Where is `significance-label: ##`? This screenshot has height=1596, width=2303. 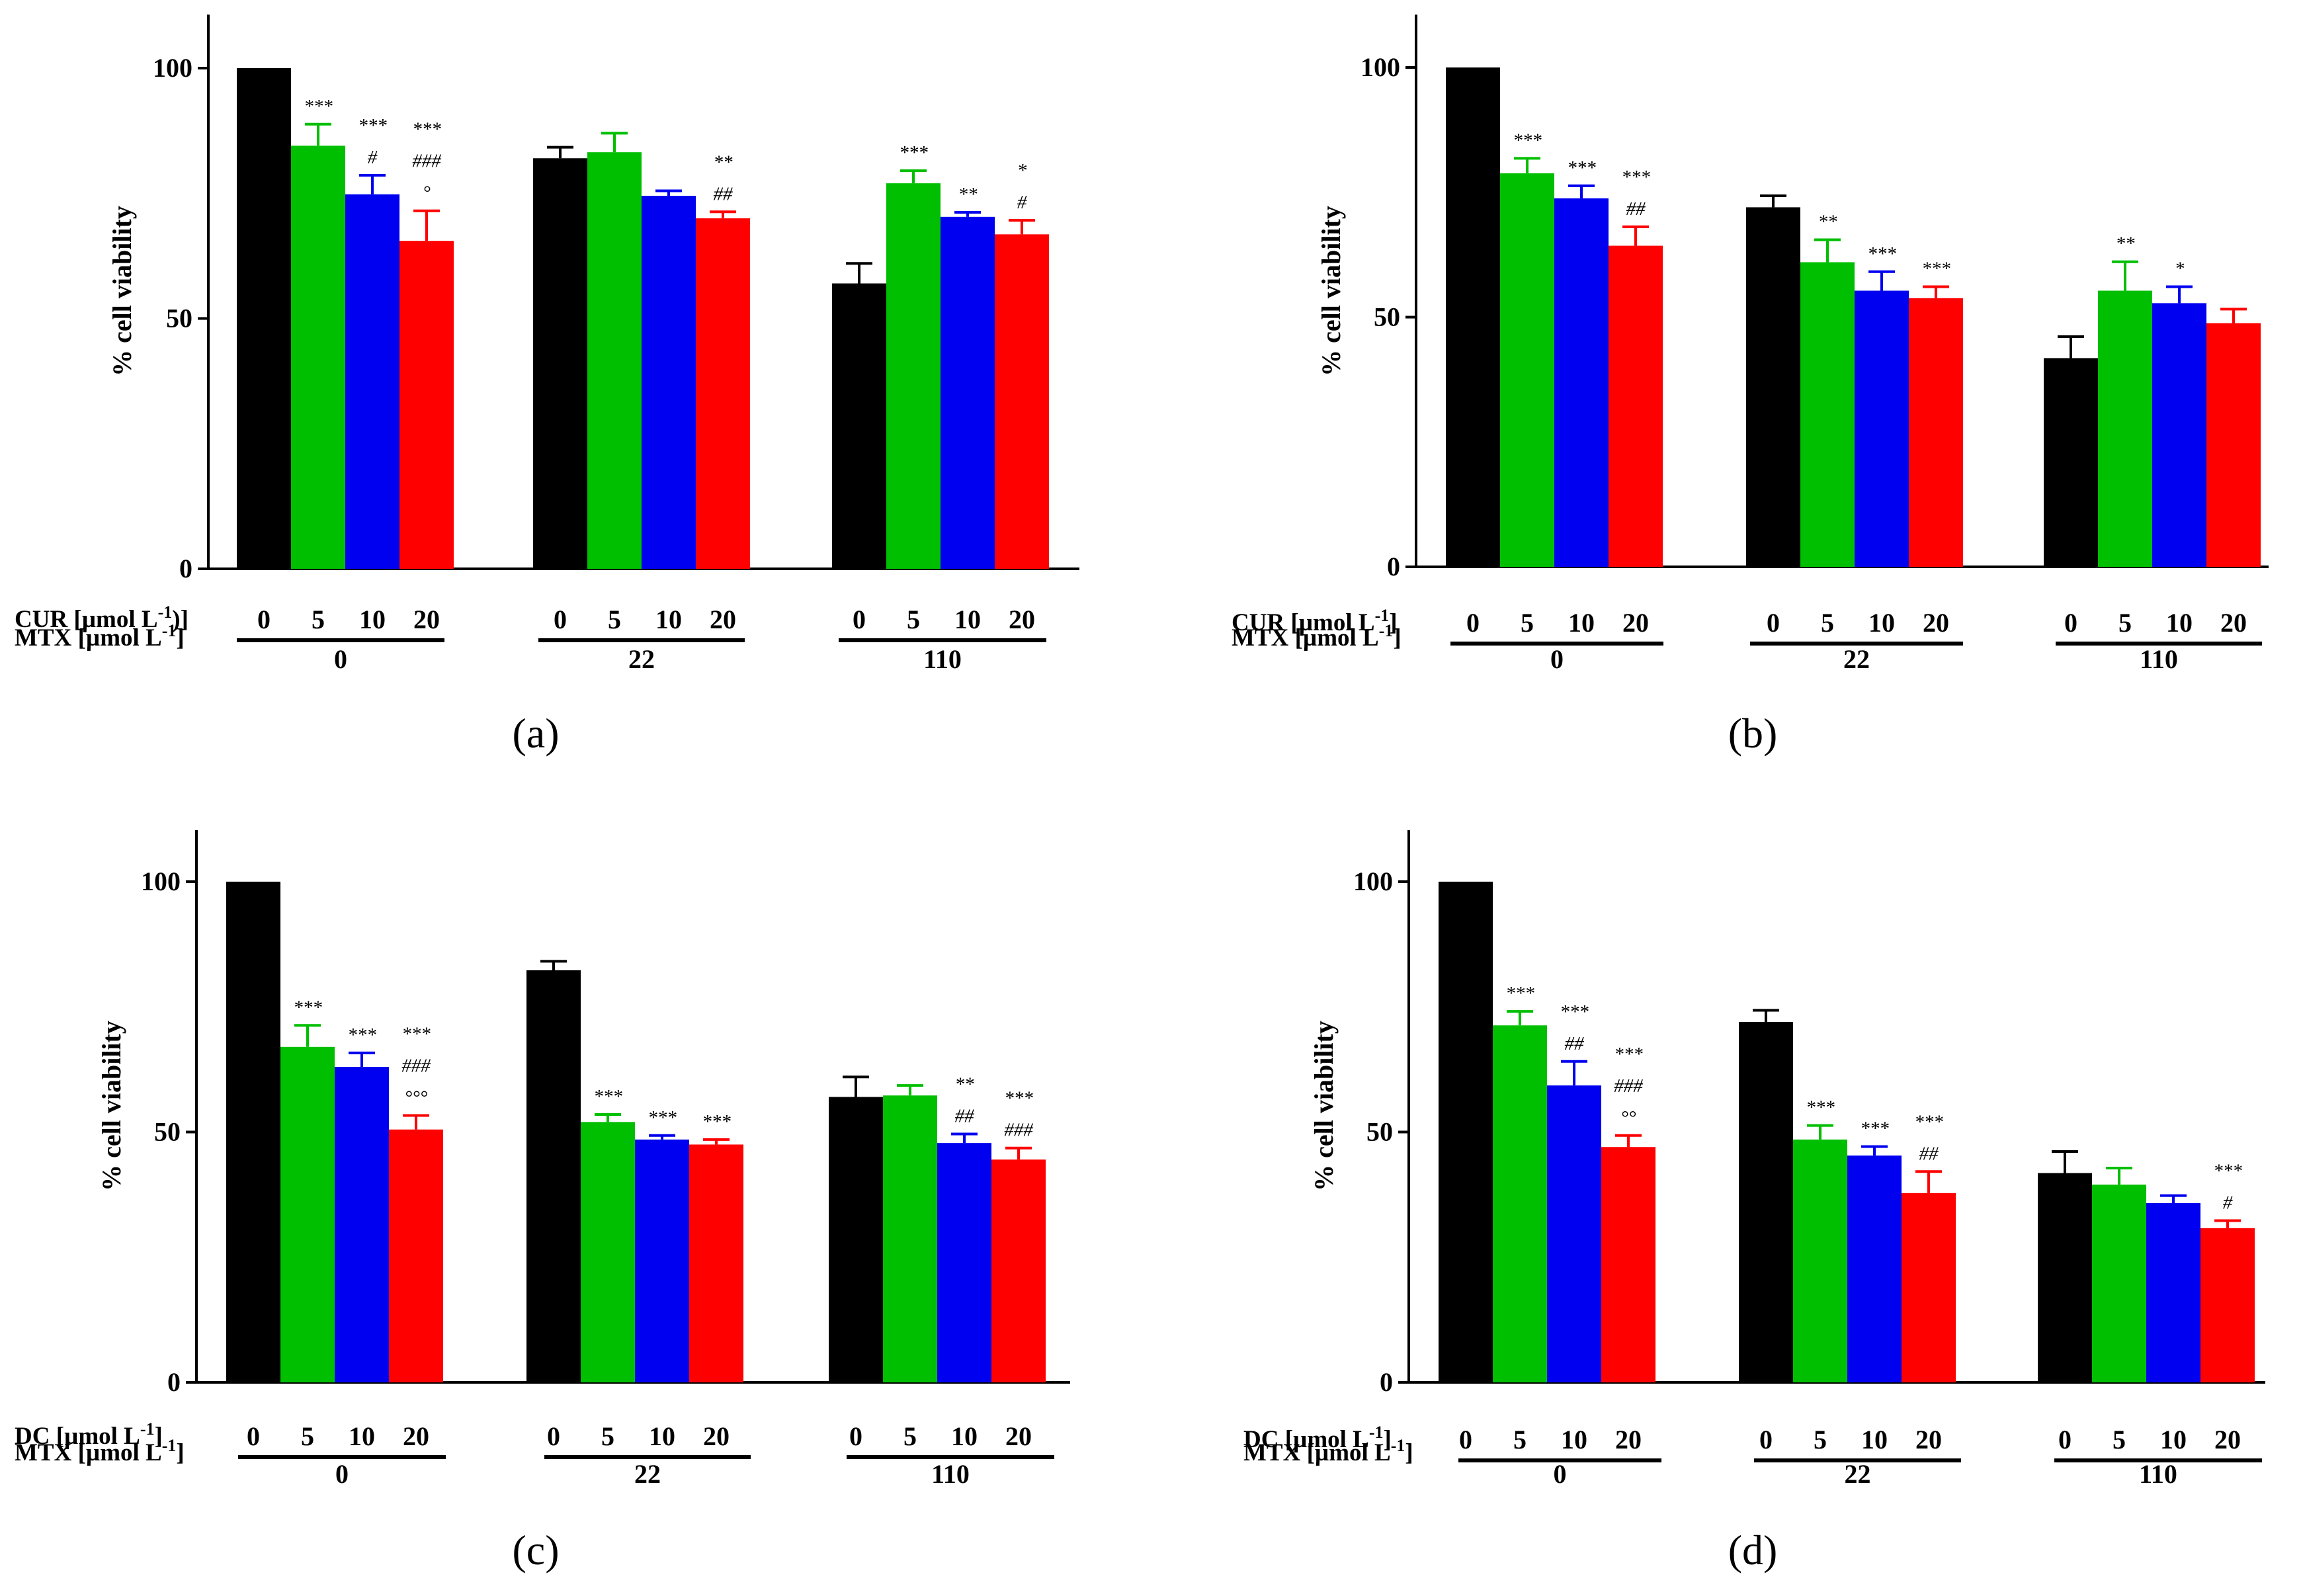
significance-label: ## is located at coordinates (723, 194).